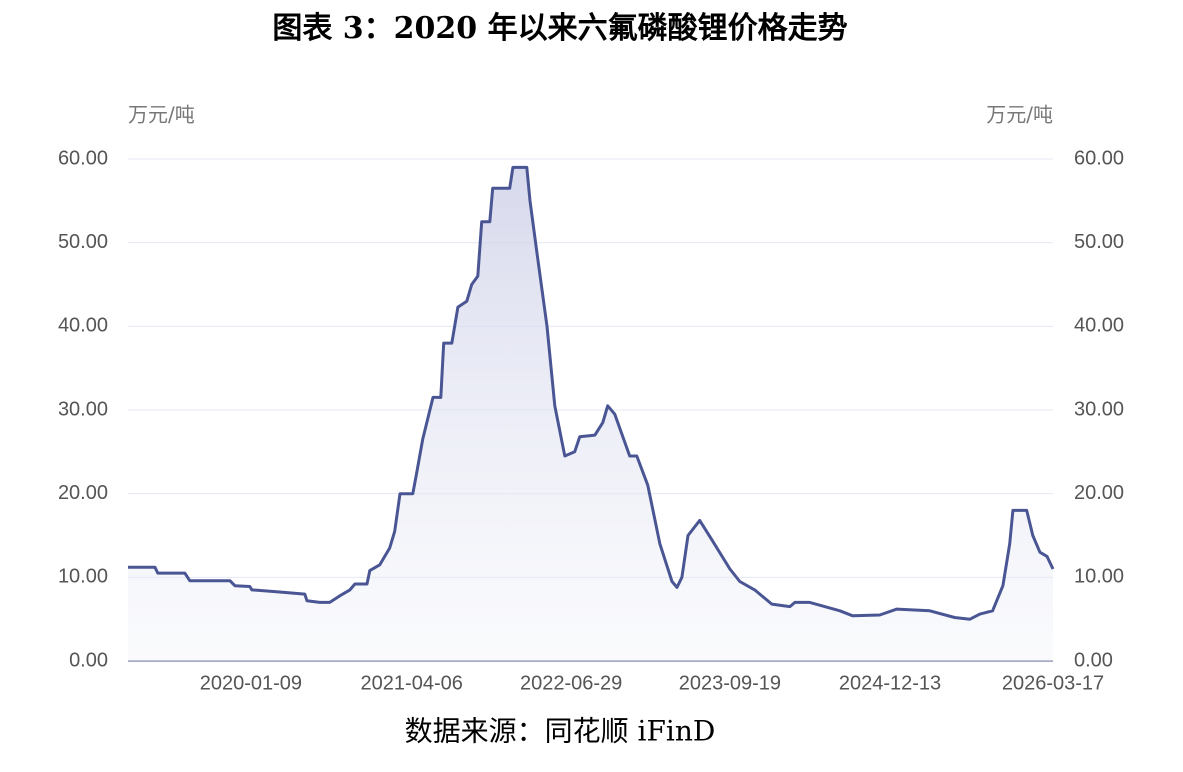  What do you see at coordinates (559, 28) in the screenshot?
I see `chart-title: 图表 3：2020 年以来六氟磷酸锂价格走势` at bounding box center [559, 28].